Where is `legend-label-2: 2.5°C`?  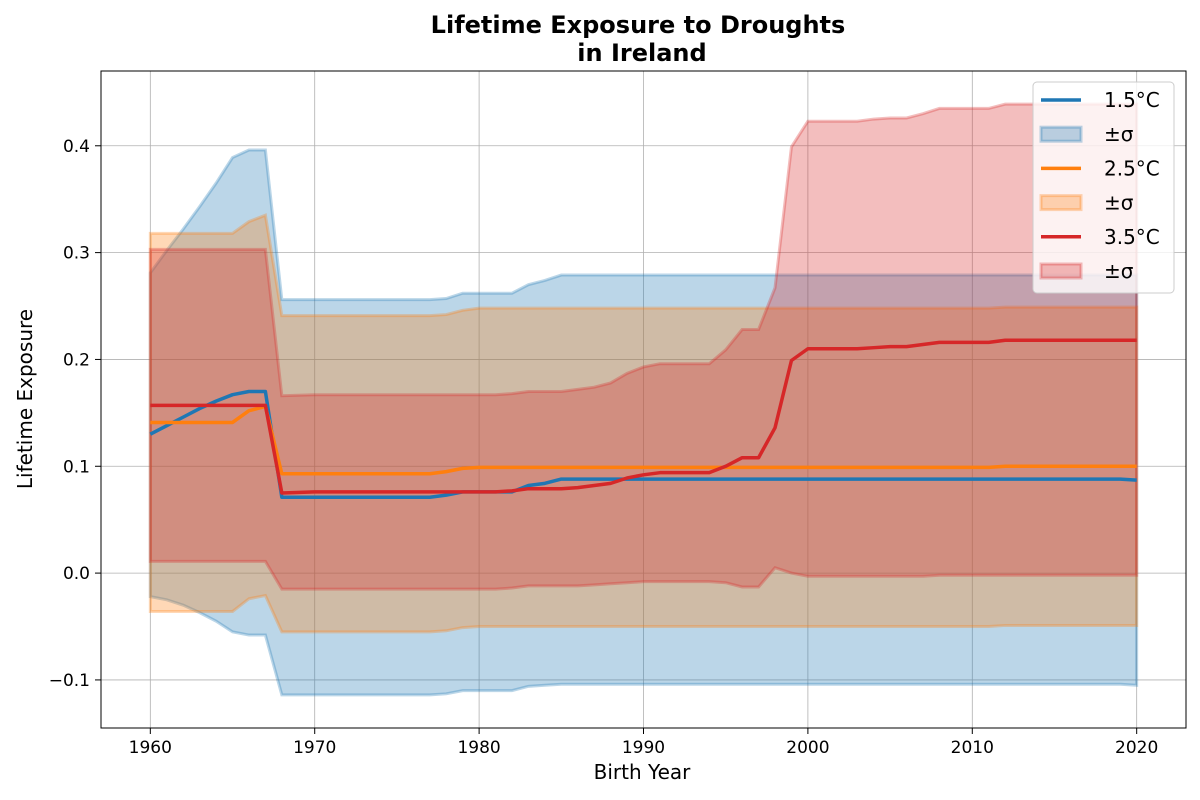 legend-label-2: 2.5°C is located at coordinates (1132, 168).